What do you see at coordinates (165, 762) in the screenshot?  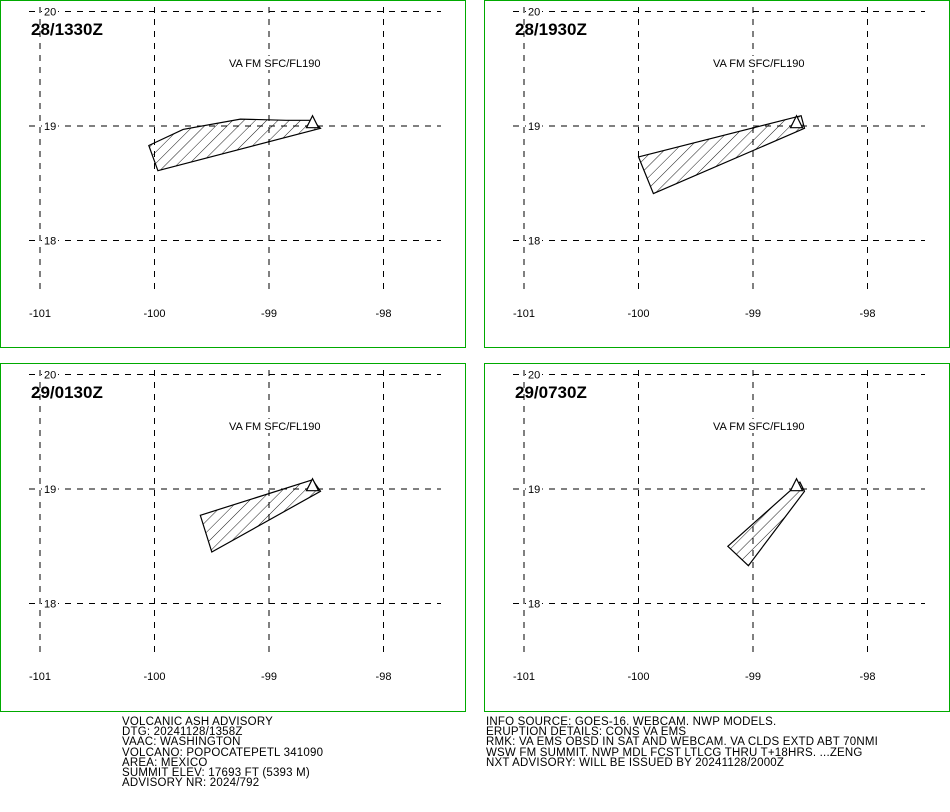 I see `advisory-area: AREA: MEXICO` at bounding box center [165, 762].